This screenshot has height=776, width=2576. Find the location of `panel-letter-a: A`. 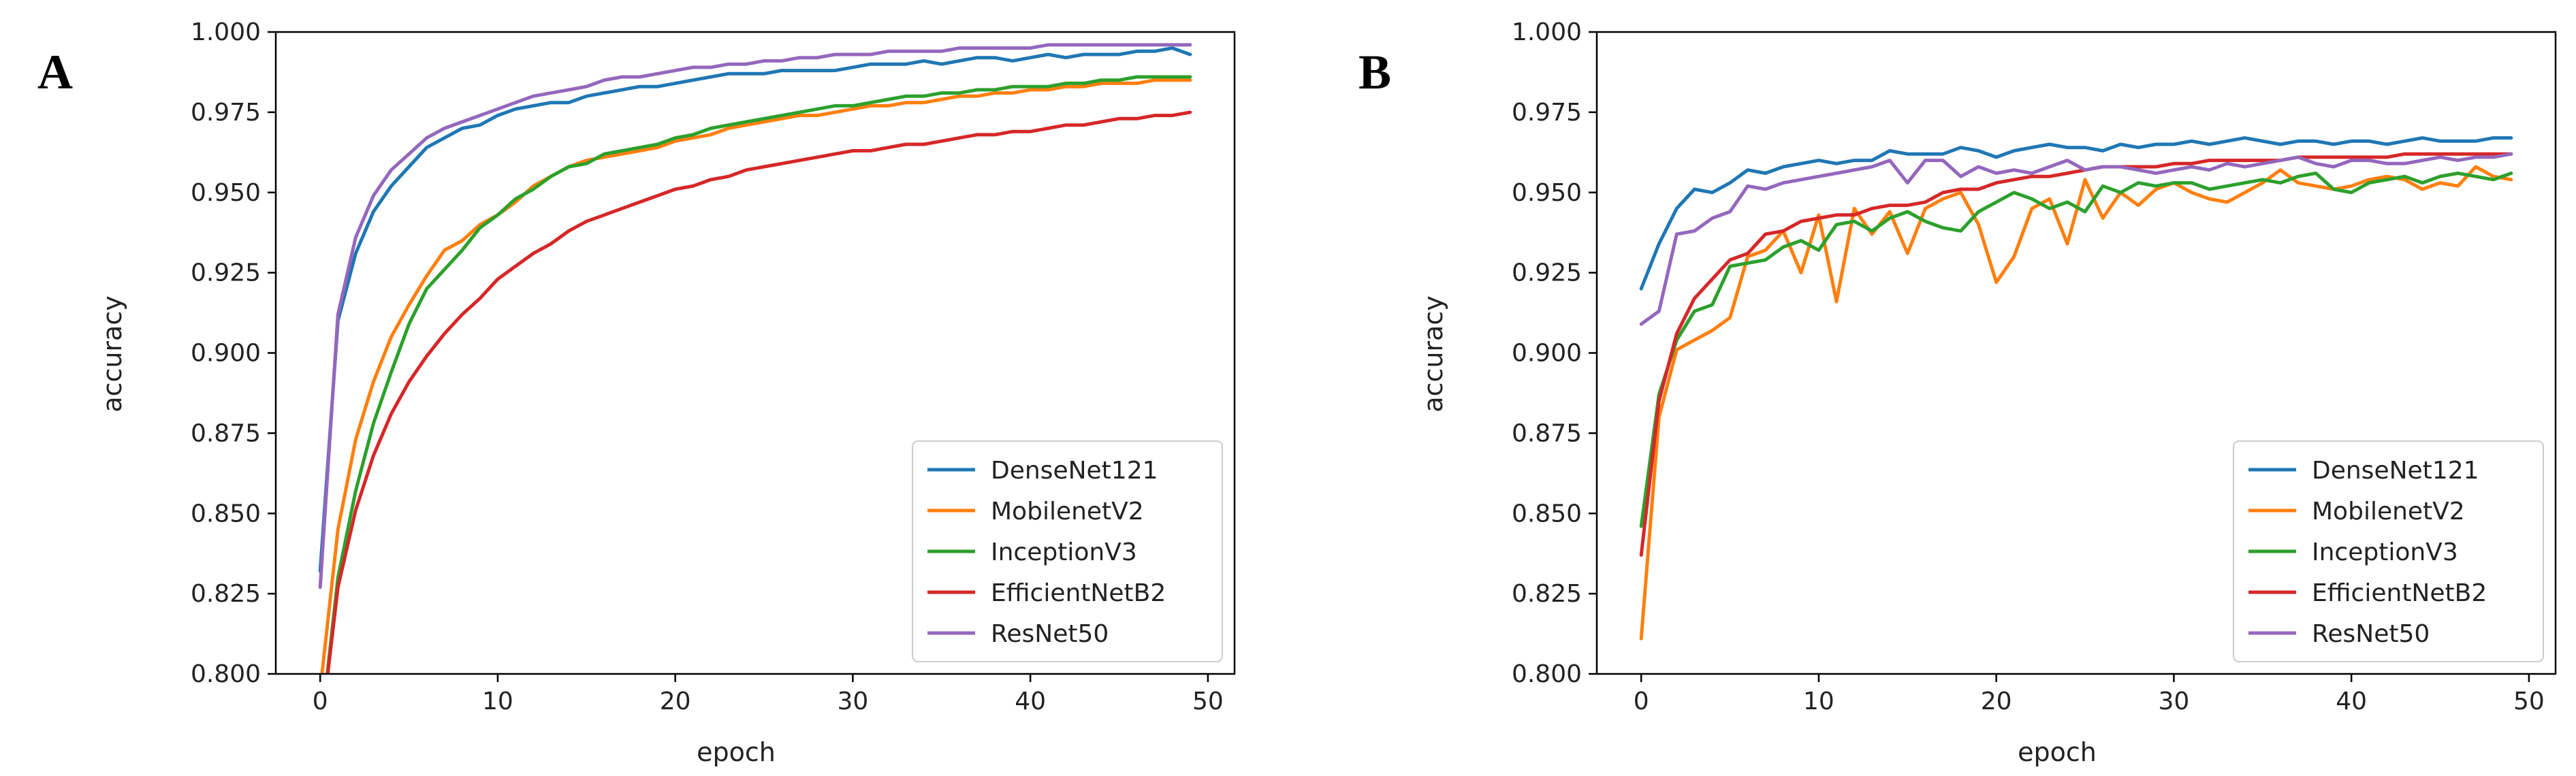

panel-letter-a: A is located at coordinates (55, 72).